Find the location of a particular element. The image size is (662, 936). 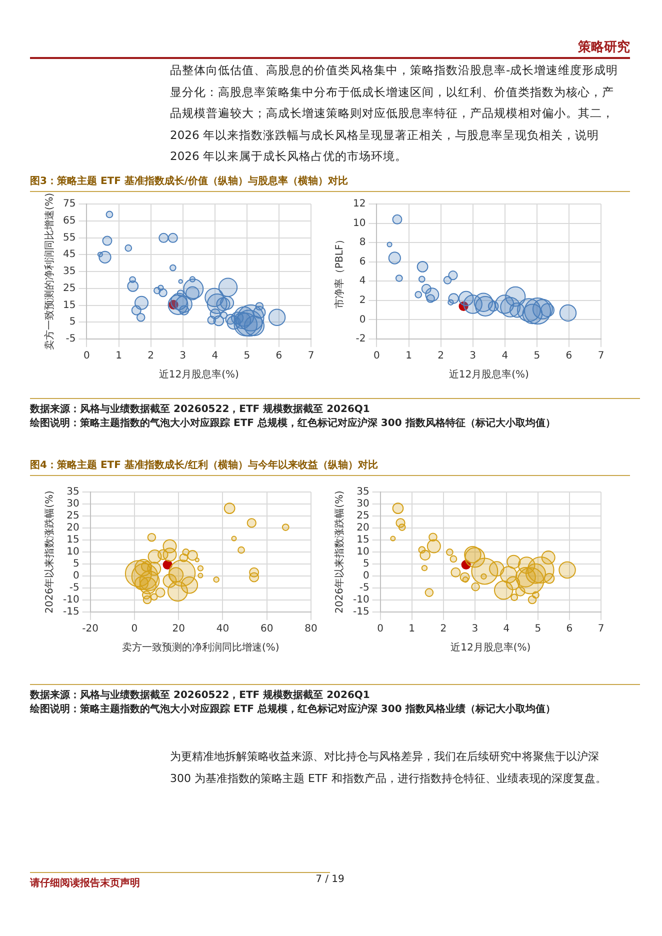

x-tick-label: 60 is located at coordinates (267, 629).